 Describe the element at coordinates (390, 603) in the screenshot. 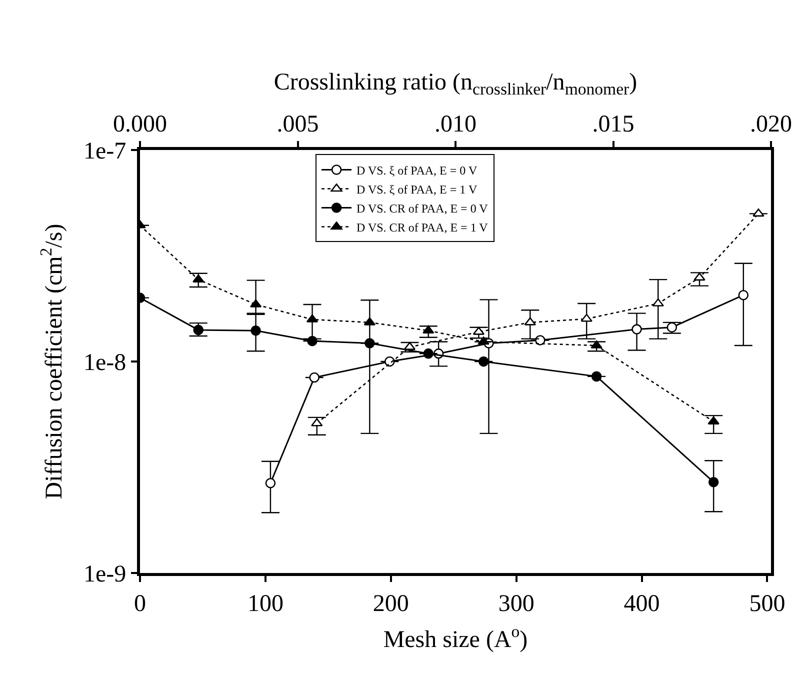

I see `x-tick-label: 200` at that location.